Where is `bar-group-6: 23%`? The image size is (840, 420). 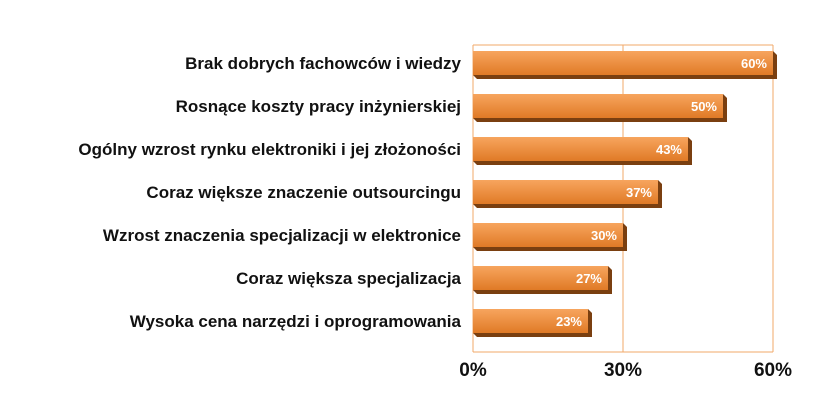
bar-group-6: 23% is located at coordinates (532, 323).